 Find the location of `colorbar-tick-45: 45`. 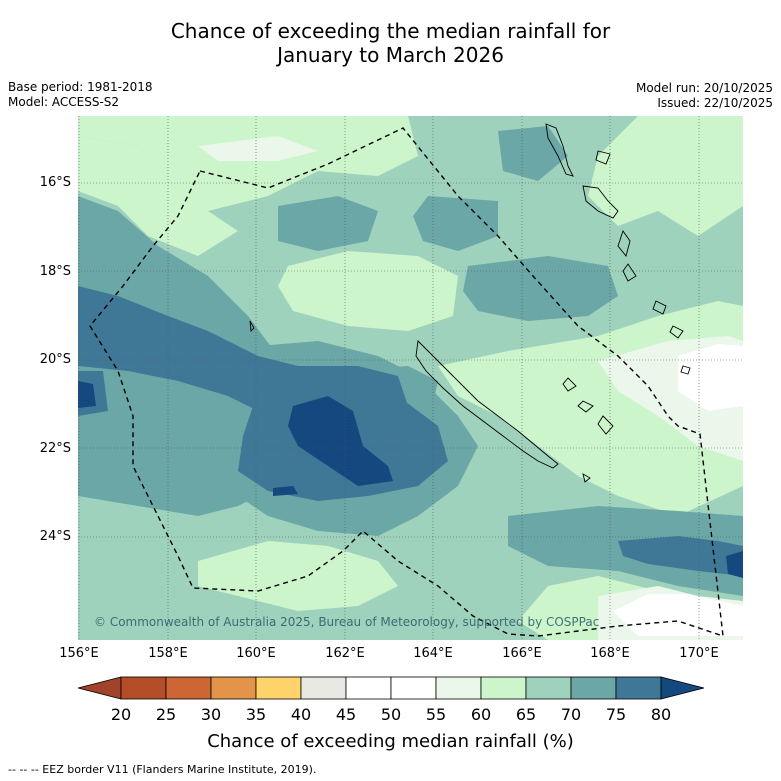

colorbar-tick-45: 45 is located at coordinates (346, 714).